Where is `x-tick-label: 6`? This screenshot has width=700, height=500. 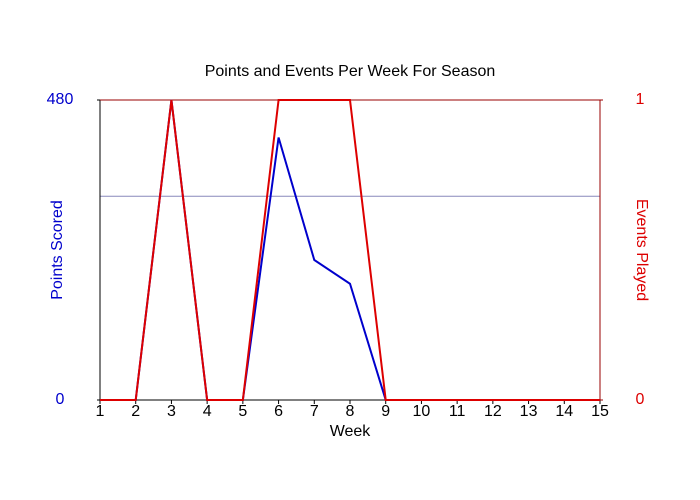 x-tick-label: 6 is located at coordinates (278, 411).